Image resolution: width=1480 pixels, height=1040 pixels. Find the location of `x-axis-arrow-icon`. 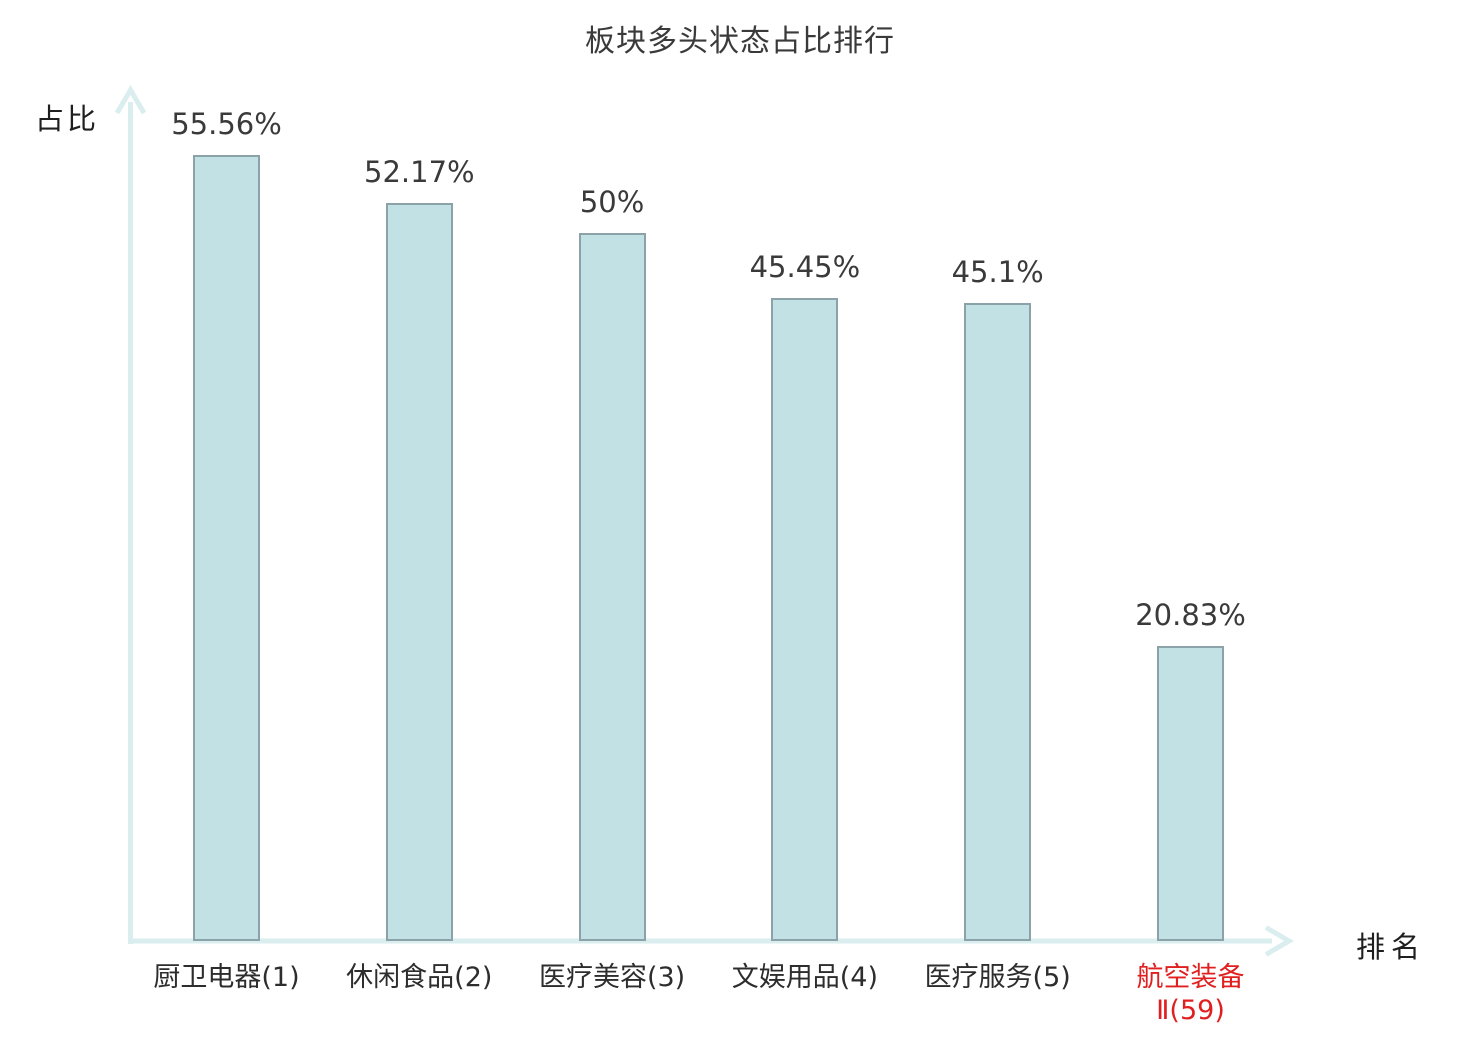

x-axis-arrow-icon is located at coordinates (1279, 941).